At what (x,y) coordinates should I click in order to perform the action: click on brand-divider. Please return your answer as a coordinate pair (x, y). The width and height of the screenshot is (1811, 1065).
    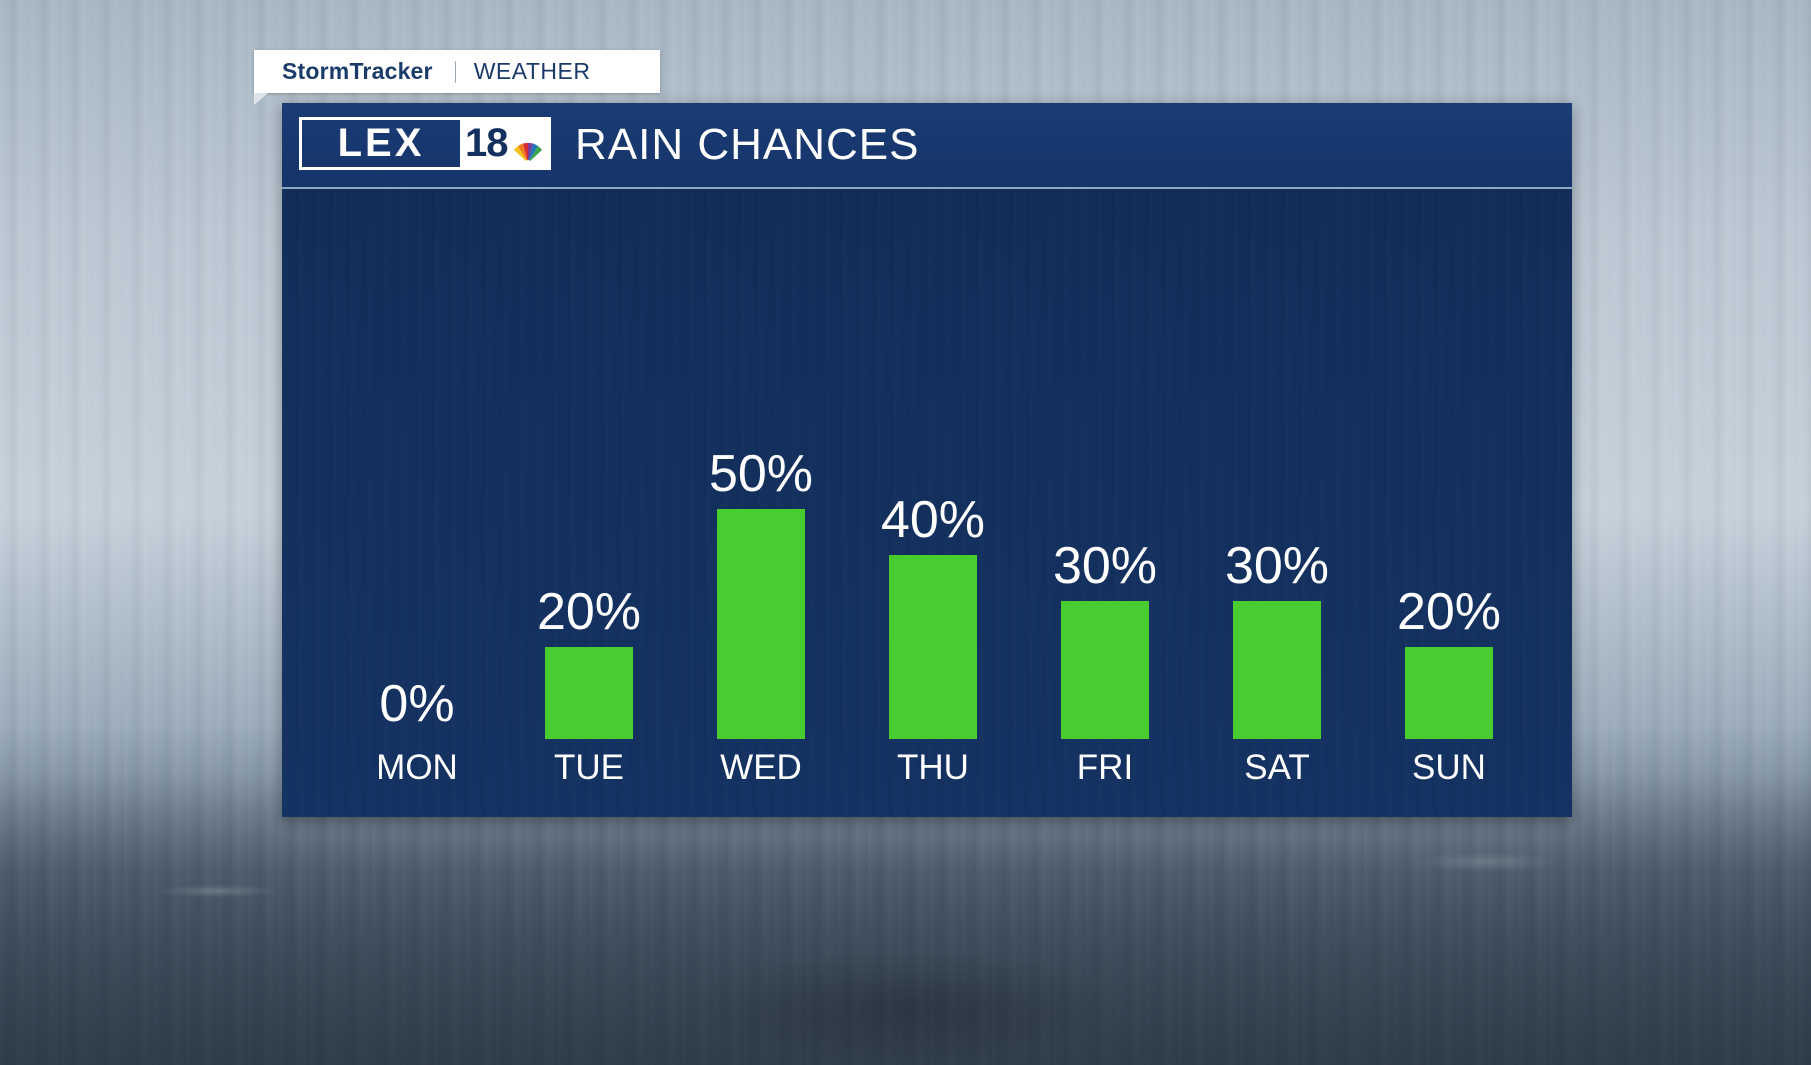
    Looking at the image, I should click on (455, 71).